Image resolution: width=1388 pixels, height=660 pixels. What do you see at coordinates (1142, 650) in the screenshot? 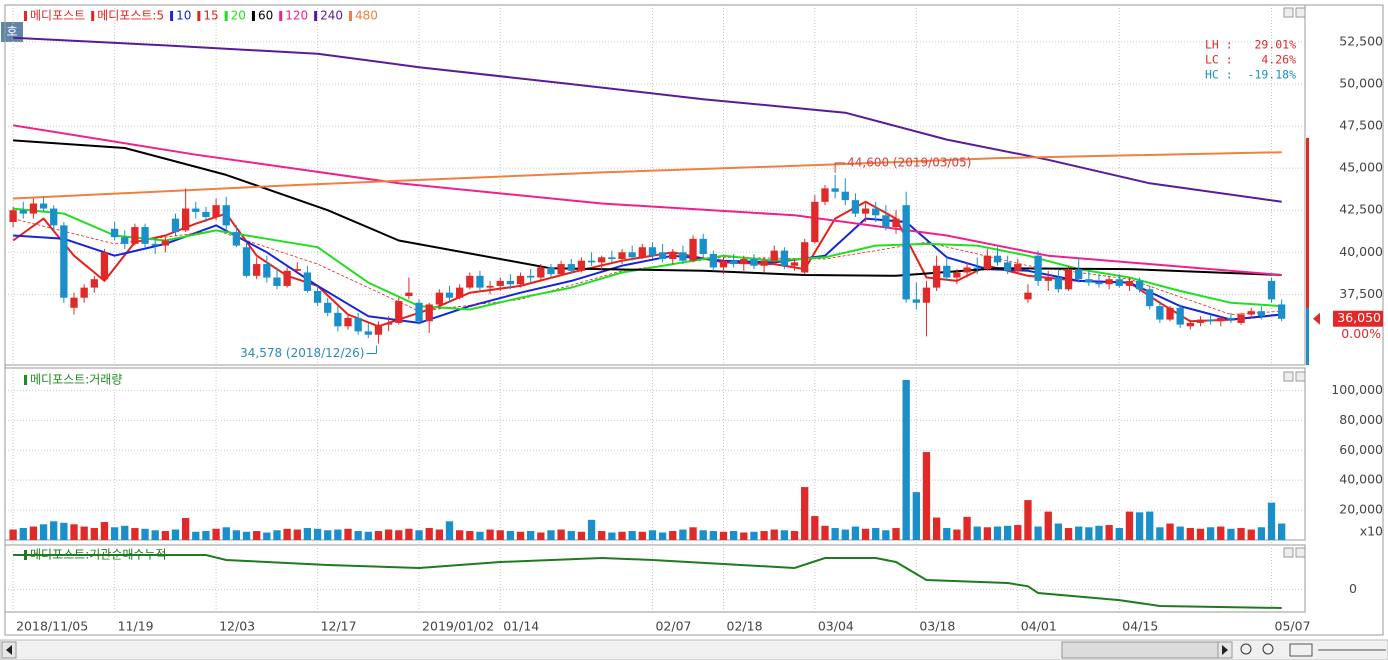
I see `scroll-thumb` at bounding box center [1142, 650].